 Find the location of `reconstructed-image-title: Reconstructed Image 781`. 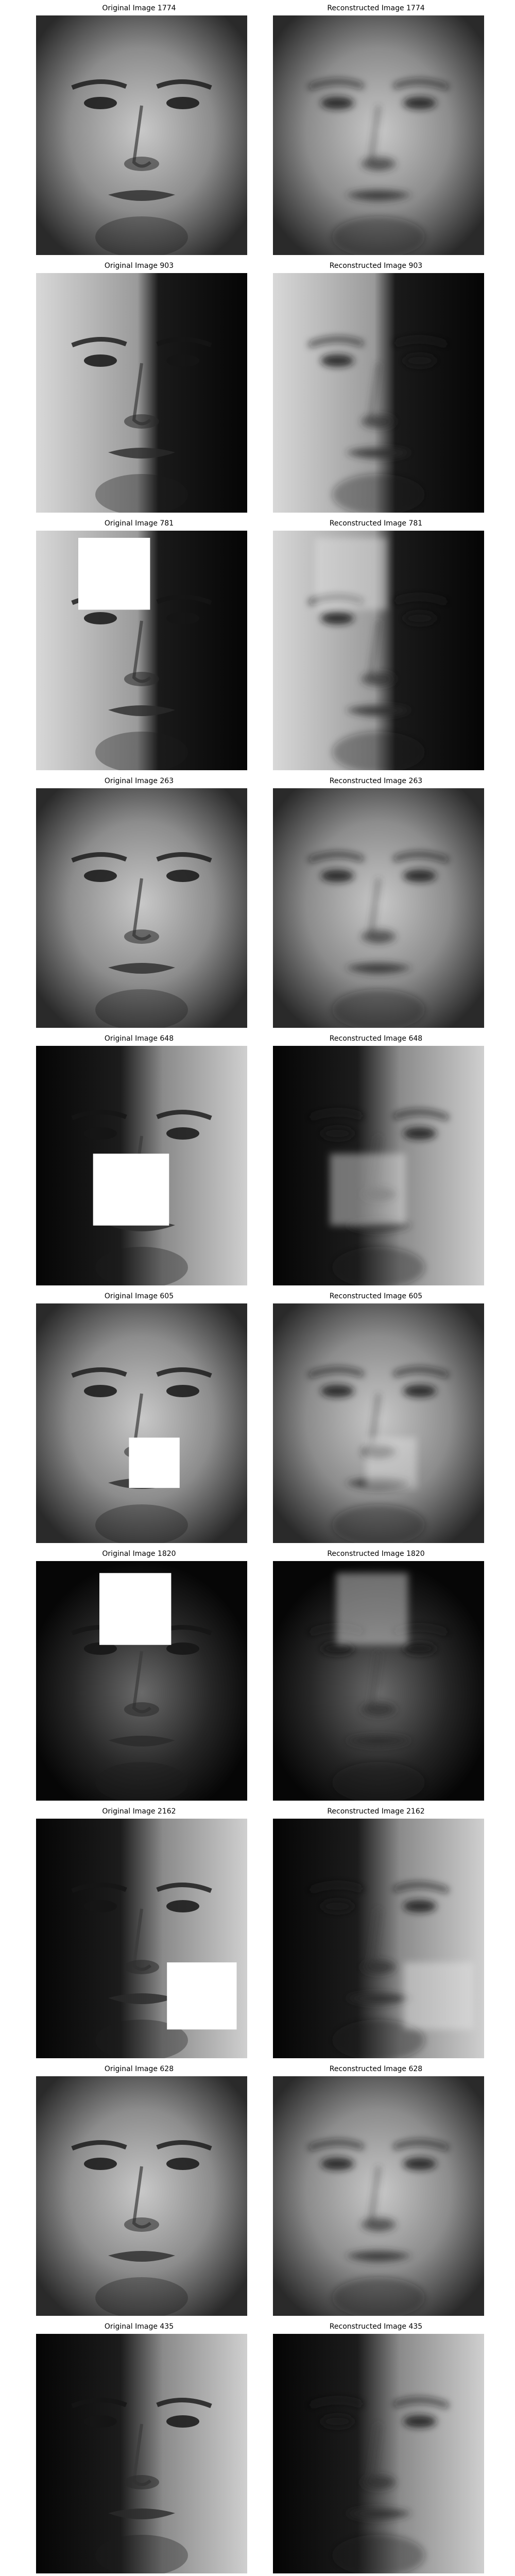

reconstructed-image-title: Reconstructed Image 781 is located at coordinates (376, 523).